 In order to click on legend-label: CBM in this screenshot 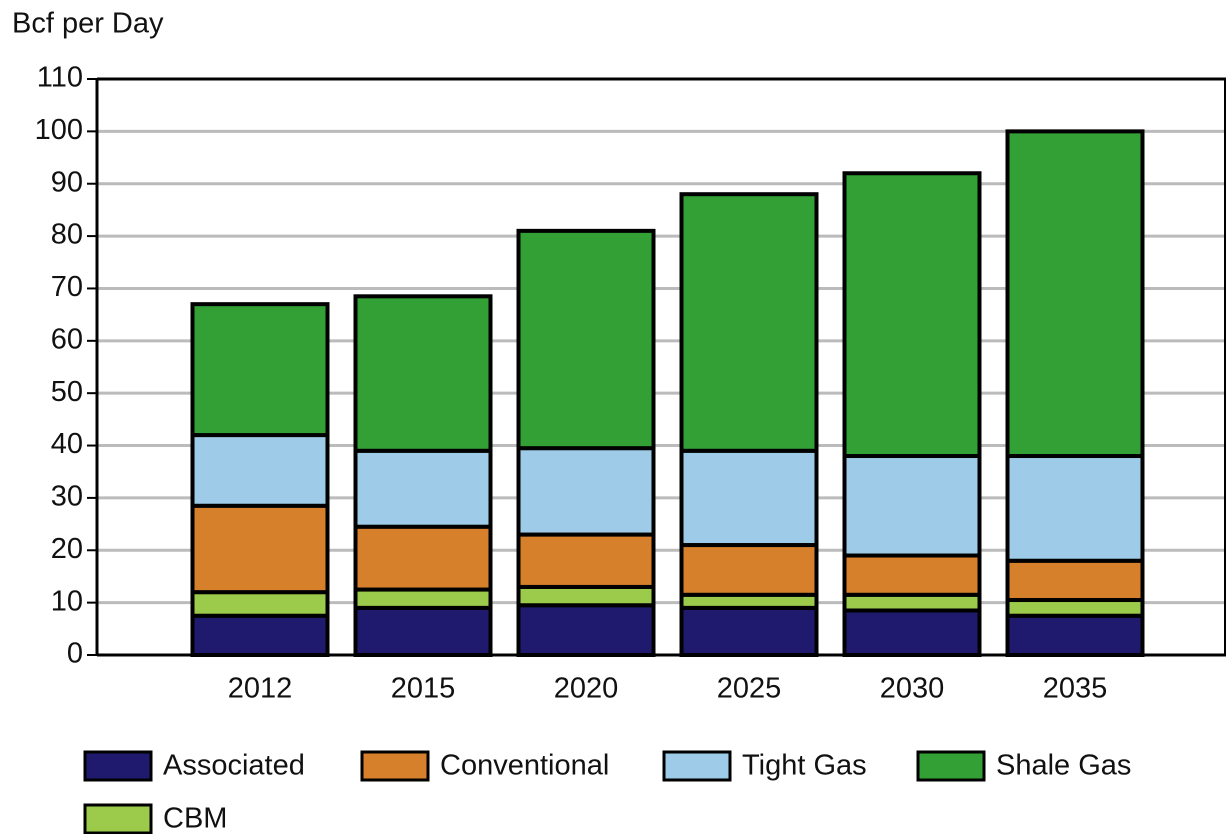, I will do `click(195, 818)`.